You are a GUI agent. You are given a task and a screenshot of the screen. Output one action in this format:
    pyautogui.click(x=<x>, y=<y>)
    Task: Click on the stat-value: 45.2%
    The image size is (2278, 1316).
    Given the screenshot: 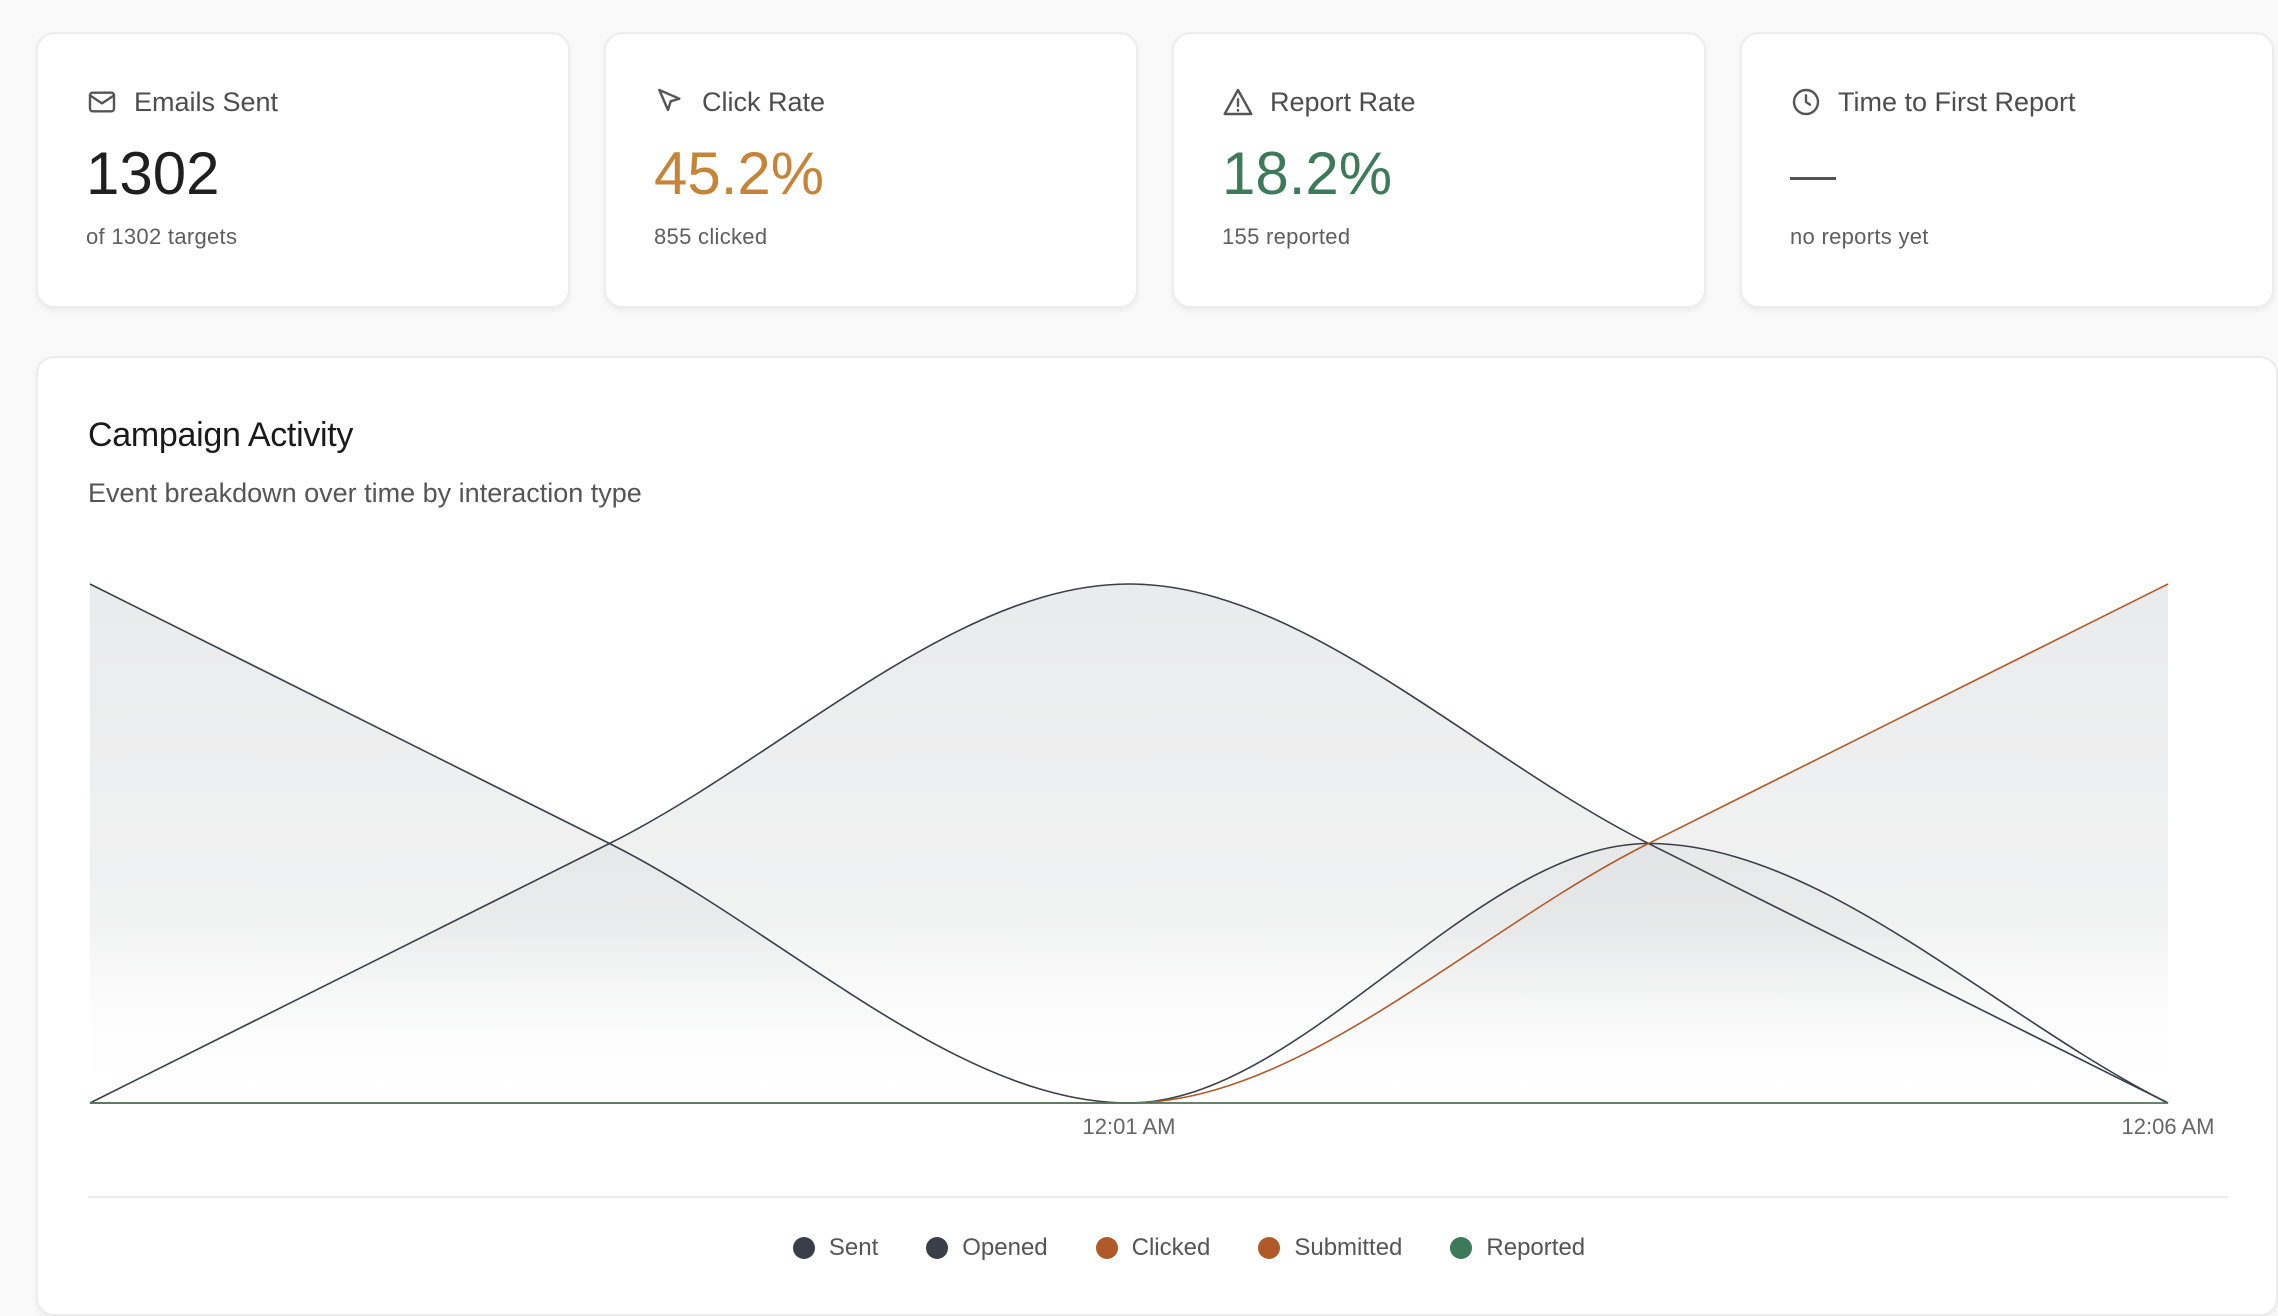 What is the action you would take?
    pyautogui.click(x=739, y=173)
    